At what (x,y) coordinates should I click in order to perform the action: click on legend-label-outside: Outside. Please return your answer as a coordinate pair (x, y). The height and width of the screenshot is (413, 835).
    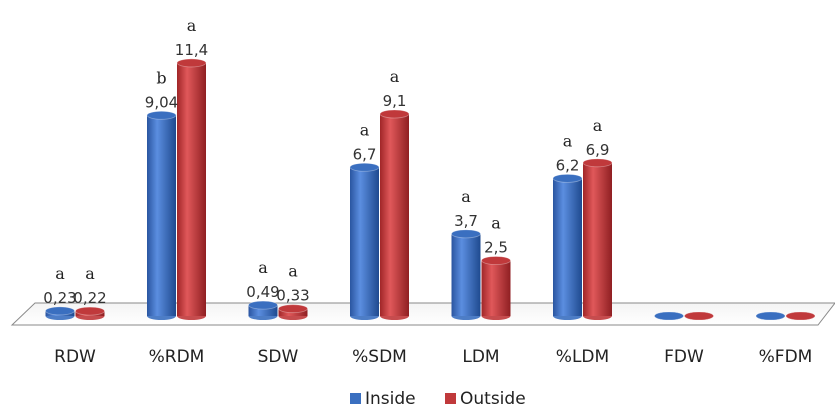
    Looking at the image, I should click on (493, 399).